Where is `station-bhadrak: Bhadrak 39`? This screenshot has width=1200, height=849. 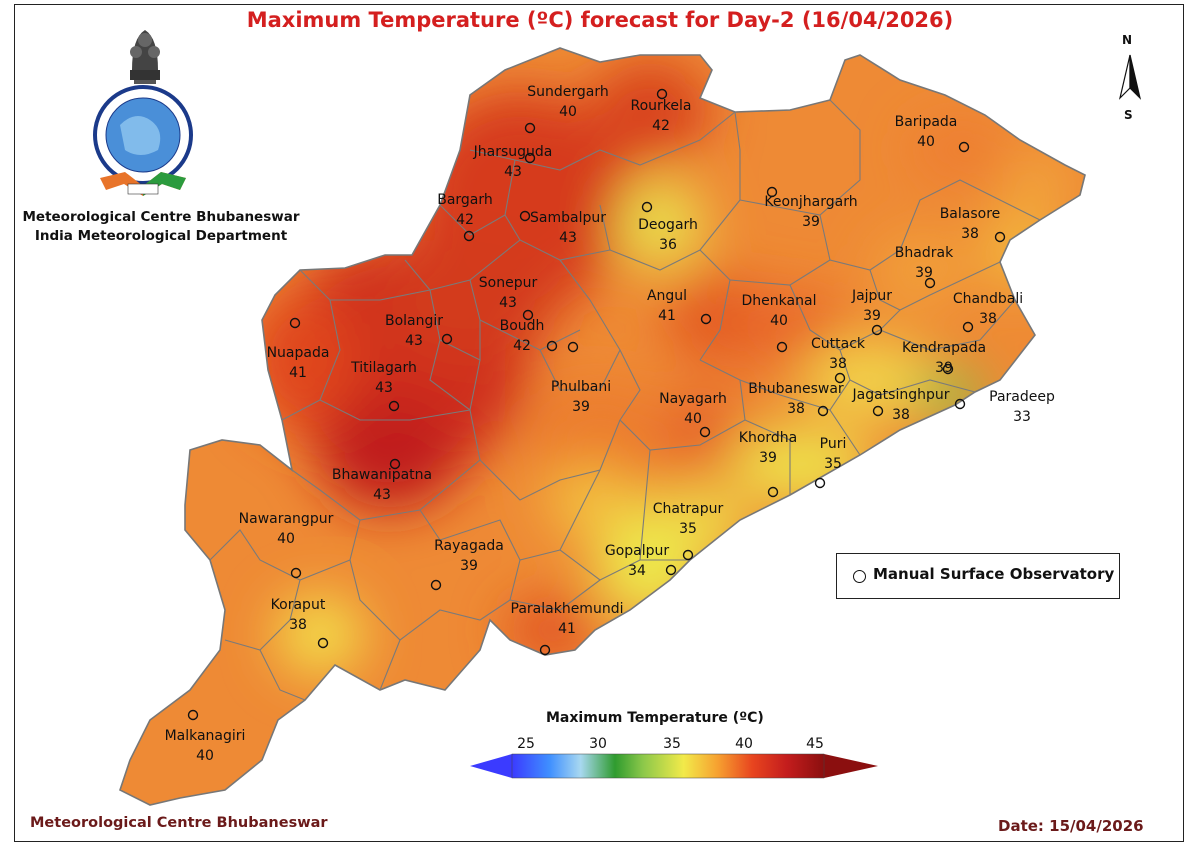 station-bhadrak: Bhadrak 39 is located at coordinates (924, 267).